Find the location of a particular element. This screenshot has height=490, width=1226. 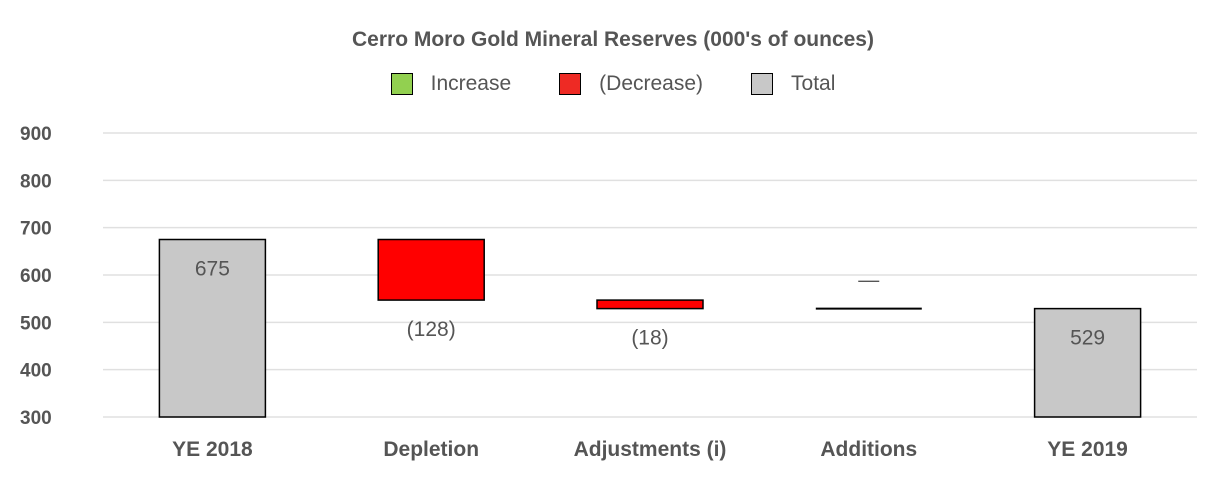

y-tick-label: 500 is located at coordinates (36, 323).